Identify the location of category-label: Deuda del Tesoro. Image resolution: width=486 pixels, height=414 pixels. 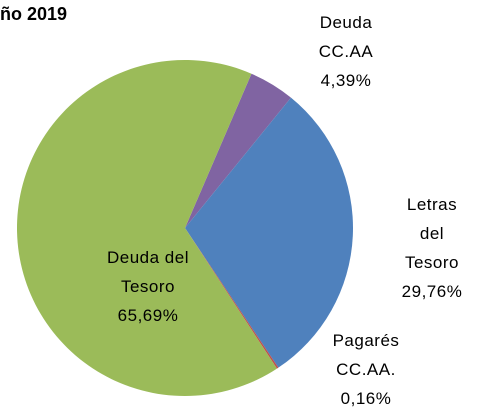
(148, 272).